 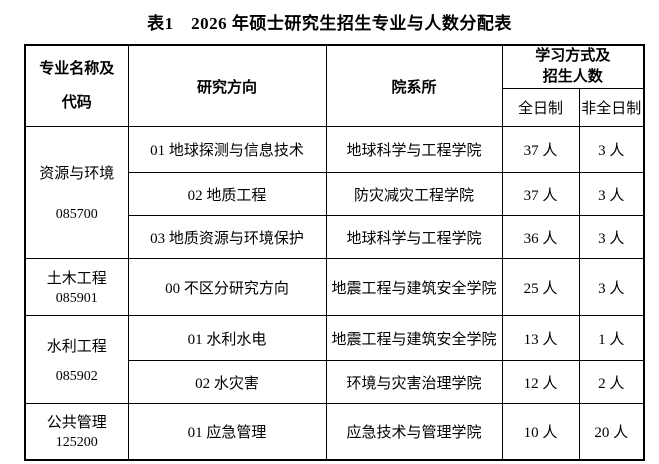 What do you see at coordinates (77, 174) in the screenshot?
I see `major-name: 资源与环境` at bounding box center [77, 174].